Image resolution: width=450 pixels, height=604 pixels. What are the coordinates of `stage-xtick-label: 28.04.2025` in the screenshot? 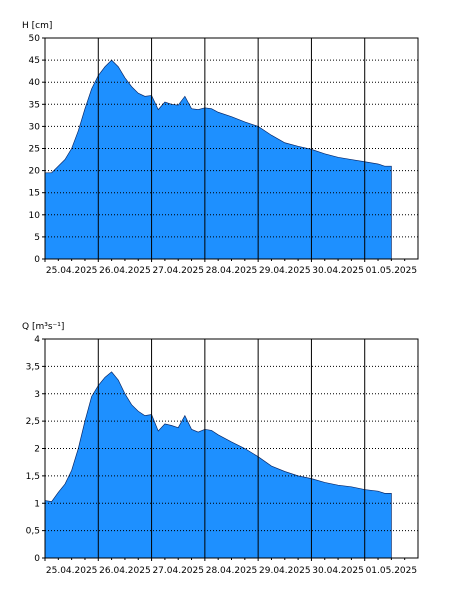 It's located at (232, 271).